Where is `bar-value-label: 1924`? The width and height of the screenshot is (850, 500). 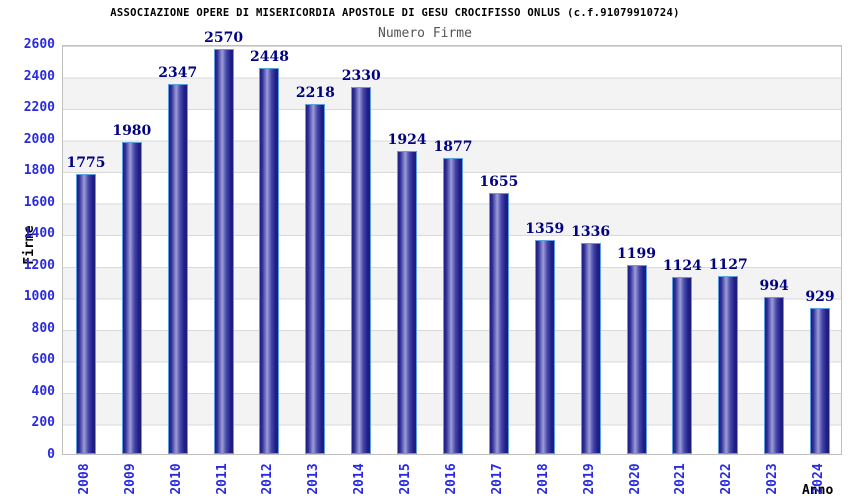 bar-value-label: 1924 is located at coordinates (407, 139).